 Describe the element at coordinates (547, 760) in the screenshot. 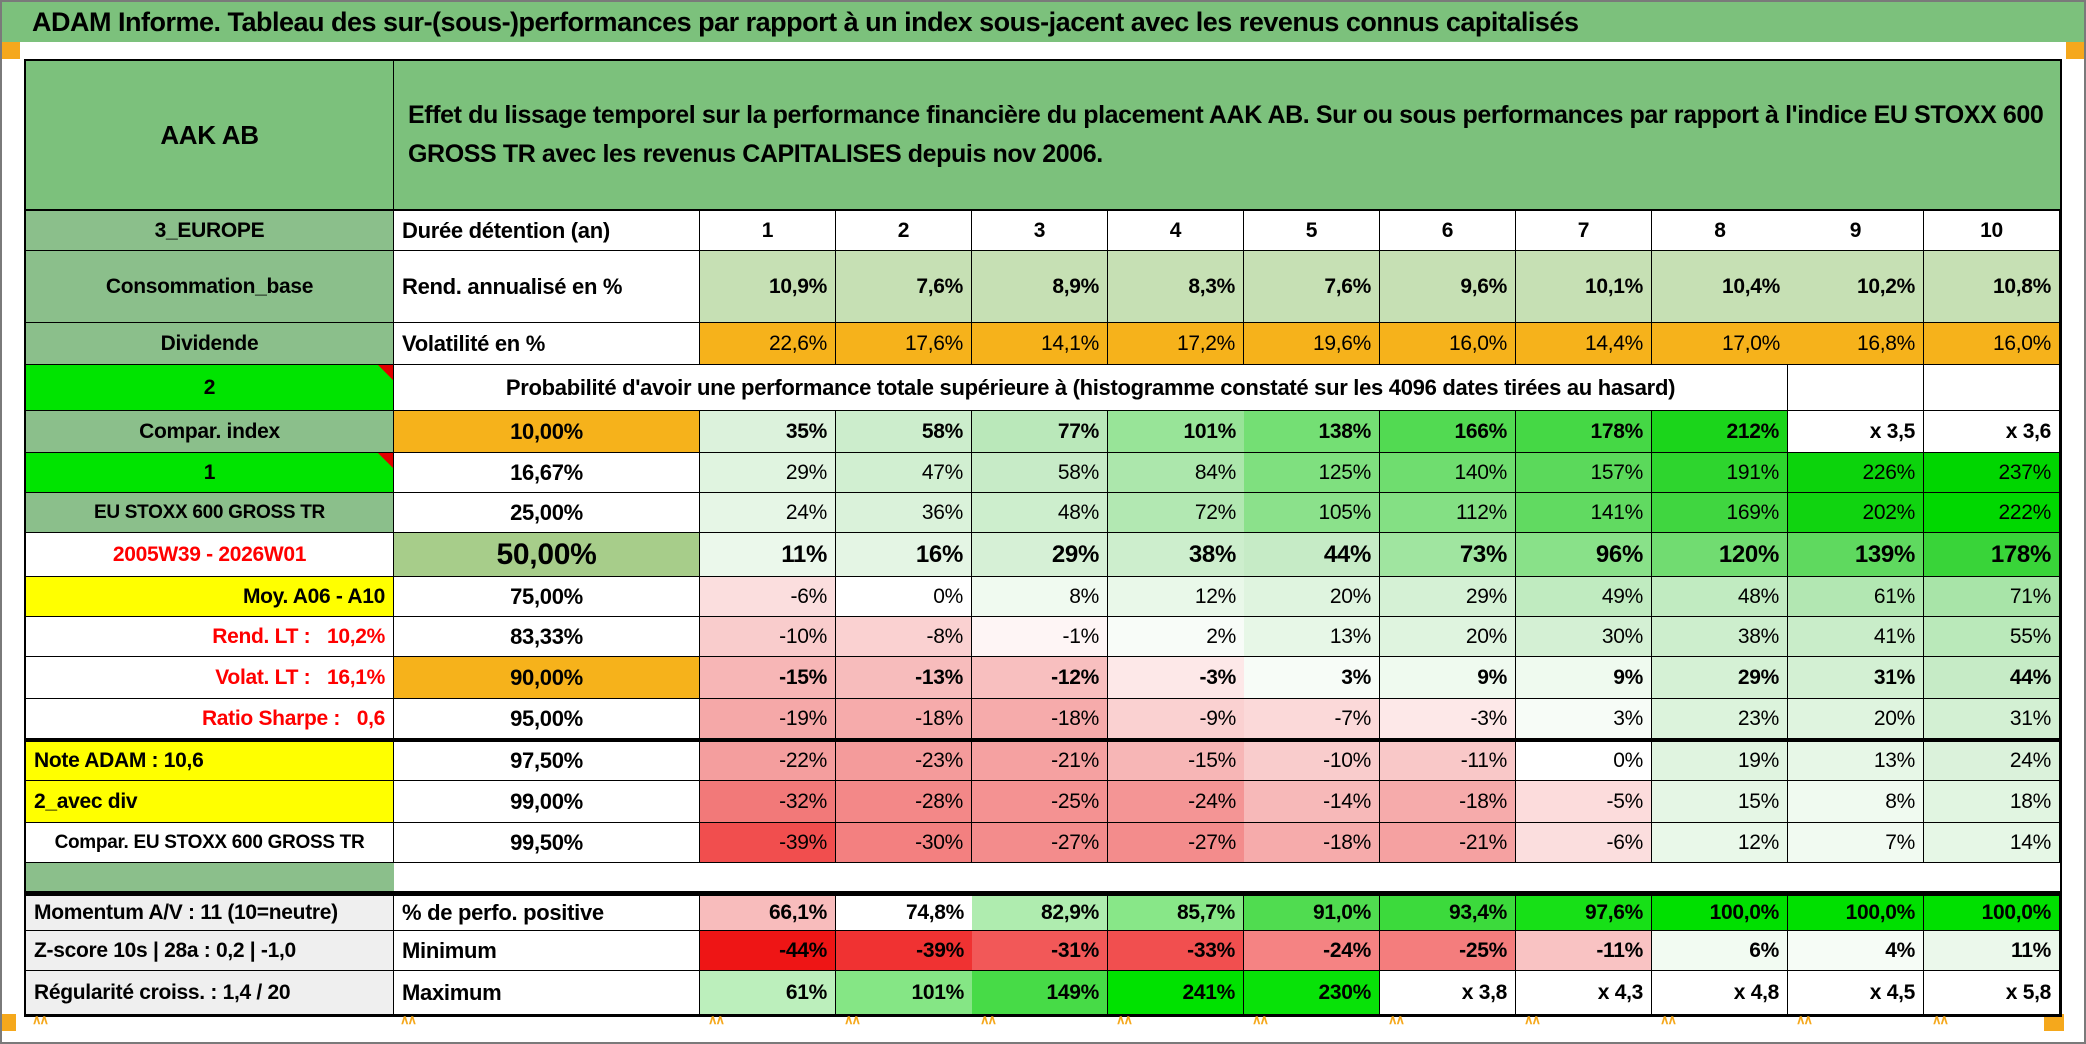

I see `metric-cell-pct-97-5: 97,50%` at that location.